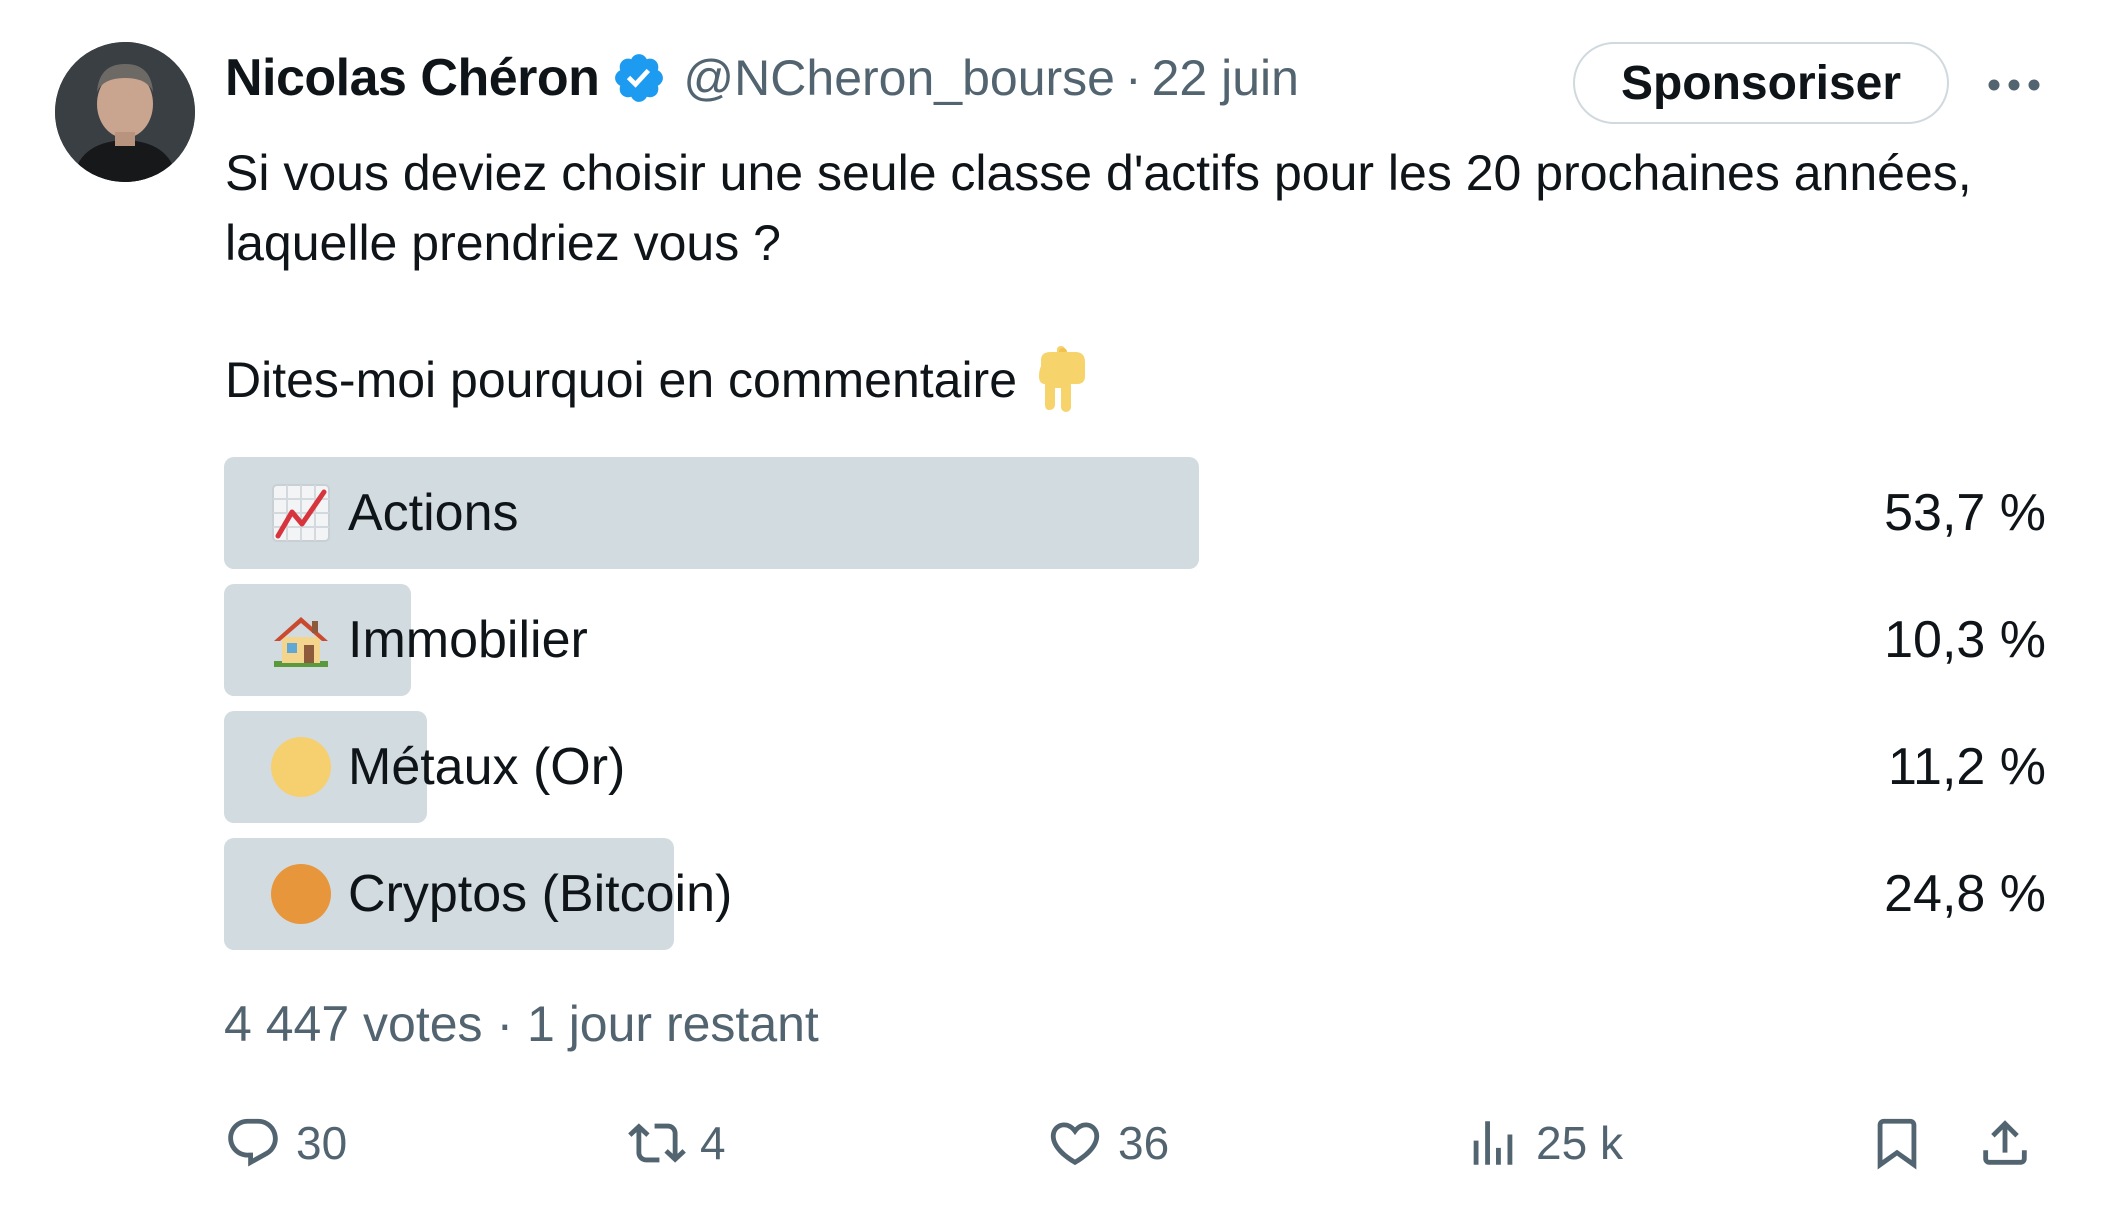 Image resolution: width=2102 pixels, height=1214 pixels. I want to click on reply-button: 30, so click(285, 1143).